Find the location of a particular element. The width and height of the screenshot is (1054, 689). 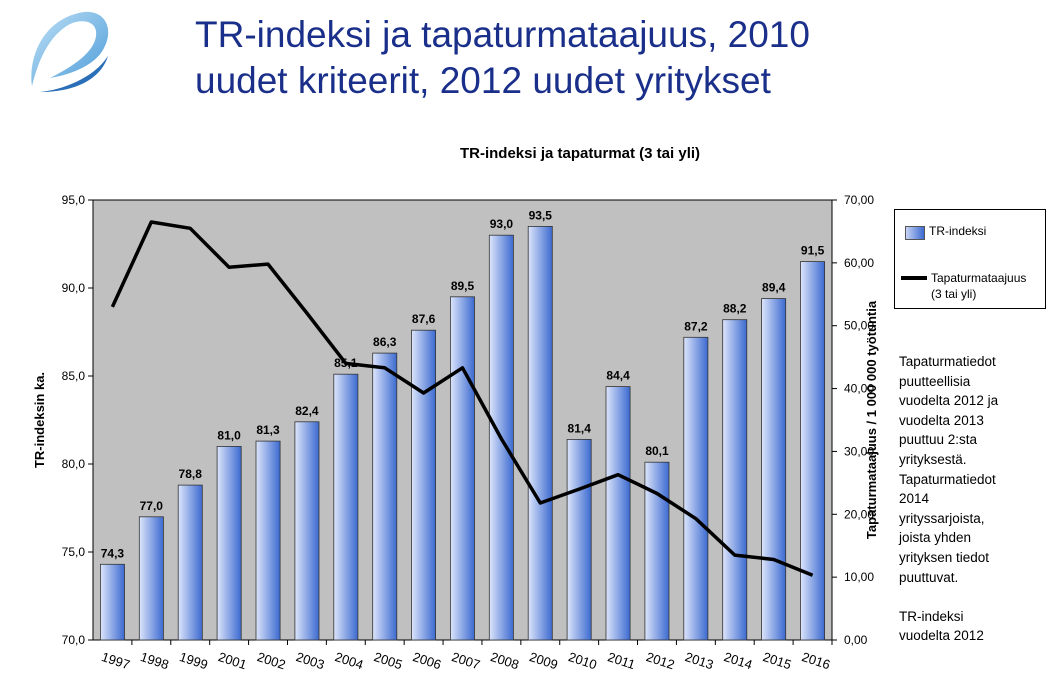

y-tick-label: 70,0 is located at coordinates (74, 640).